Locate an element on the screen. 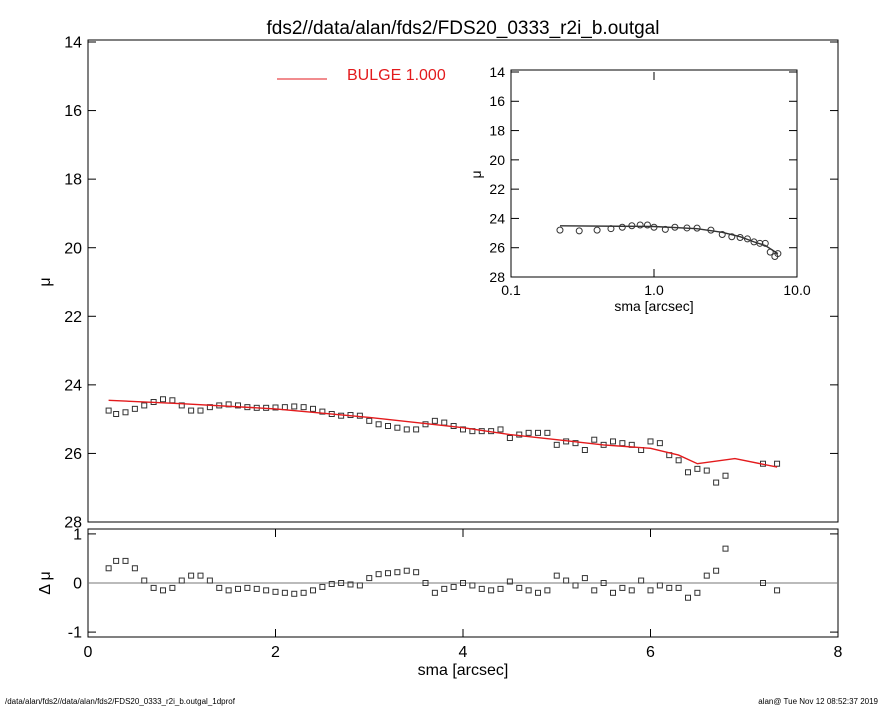 This screenshot has width=885, height=708. x-tick-label: 0 is located at coordinates (88, 652).